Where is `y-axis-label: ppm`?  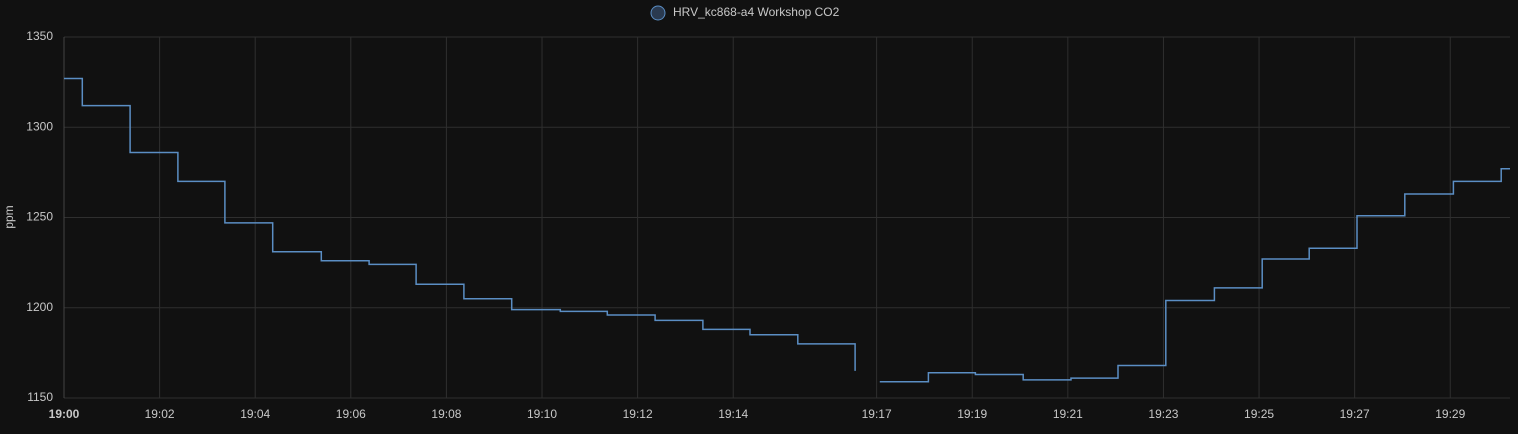 y-axis-label: ppm is located at coordinates (9, 216).